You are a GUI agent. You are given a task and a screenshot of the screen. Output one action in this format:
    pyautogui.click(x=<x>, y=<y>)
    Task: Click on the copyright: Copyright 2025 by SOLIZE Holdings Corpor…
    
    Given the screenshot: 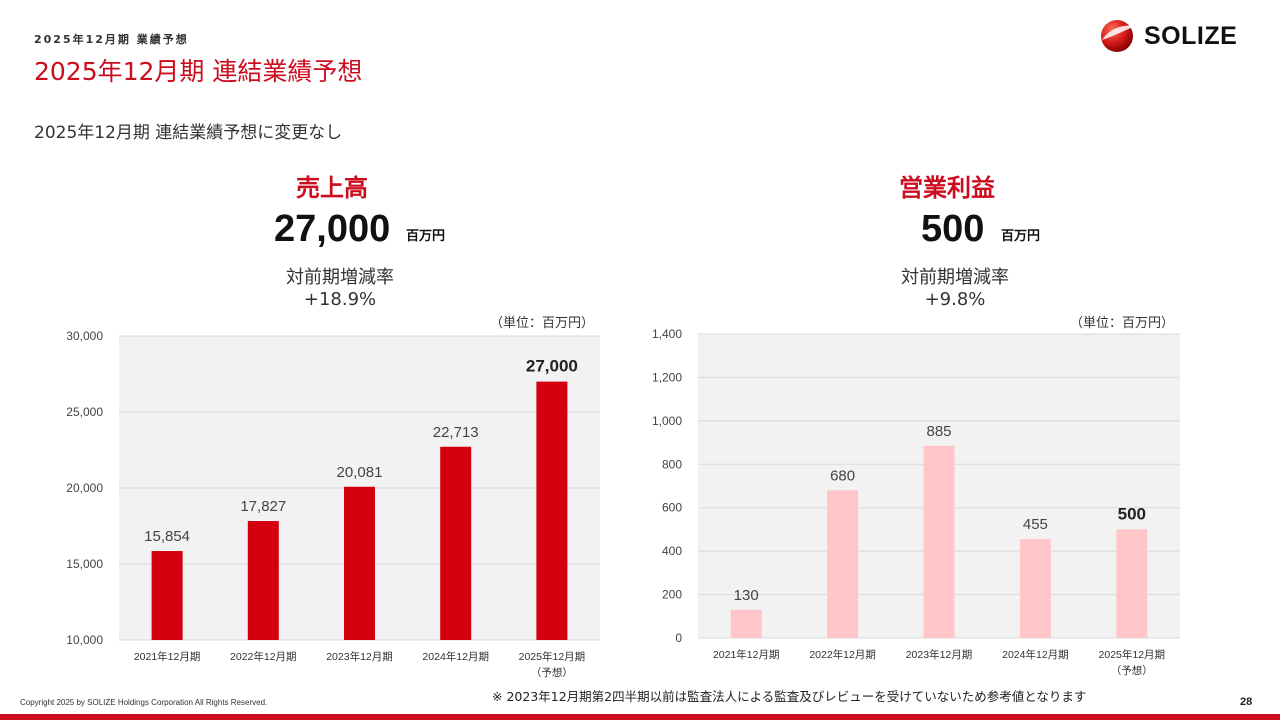 What is the action you would take?
    pyautogui.click(x=144, y=702)
    